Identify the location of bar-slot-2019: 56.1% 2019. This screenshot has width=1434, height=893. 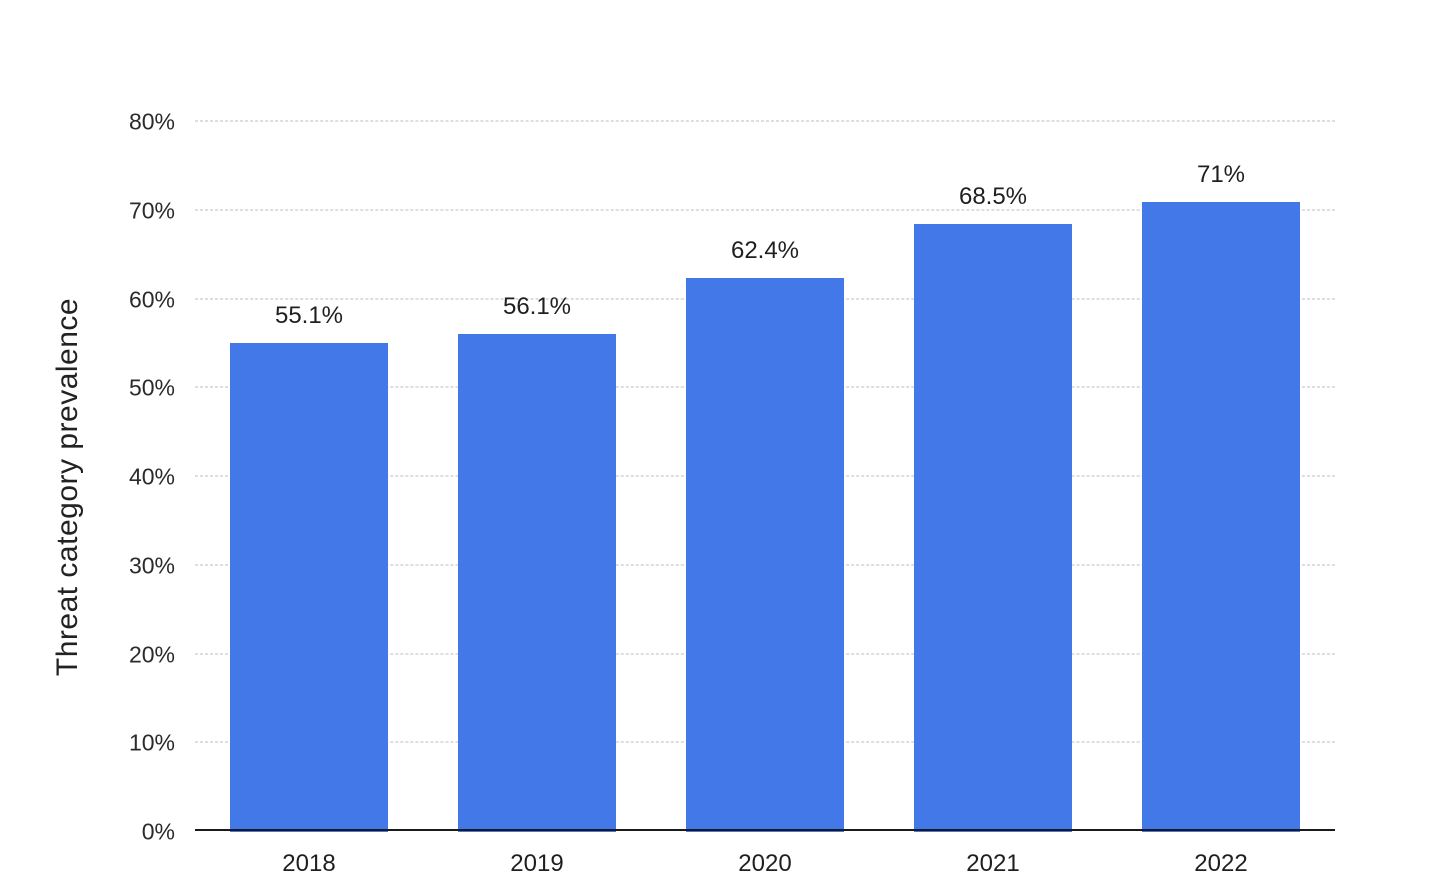
(537, 499).